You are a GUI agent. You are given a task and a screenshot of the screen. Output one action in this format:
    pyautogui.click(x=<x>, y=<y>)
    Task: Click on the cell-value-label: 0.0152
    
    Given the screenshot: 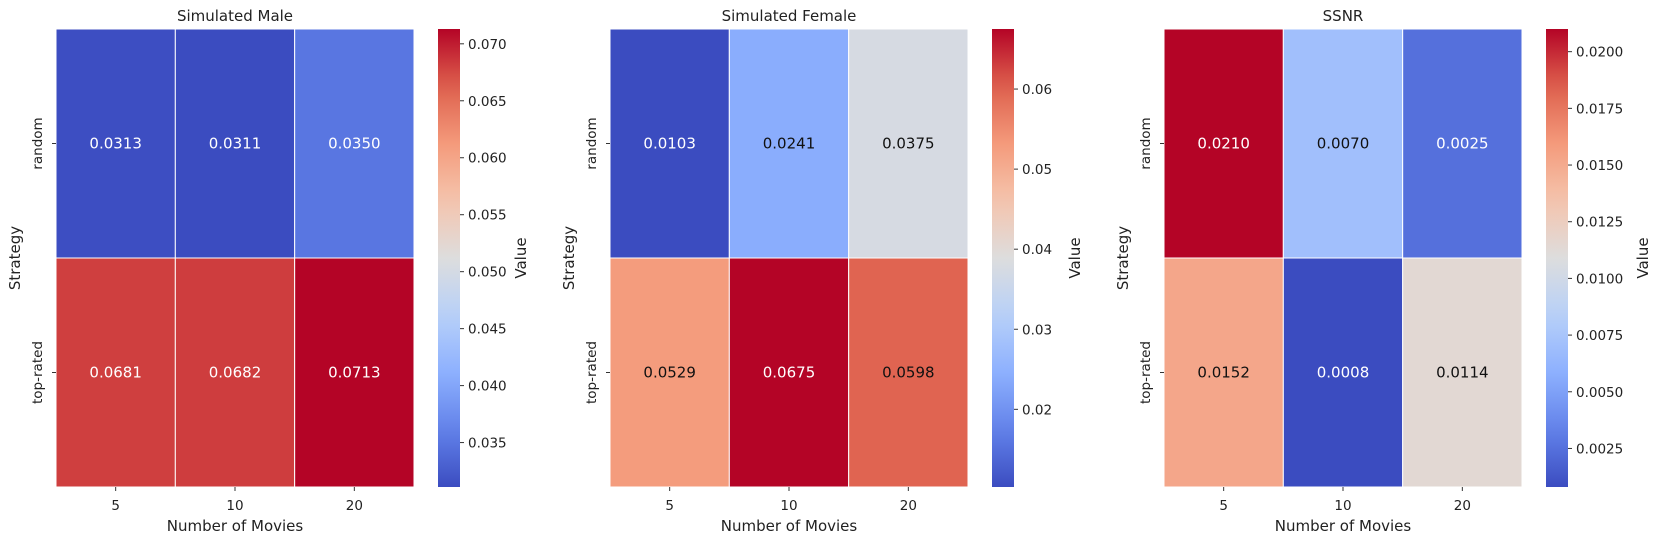 What is the action you would take?
    pyautogui.click(x=1223, y=373)
    